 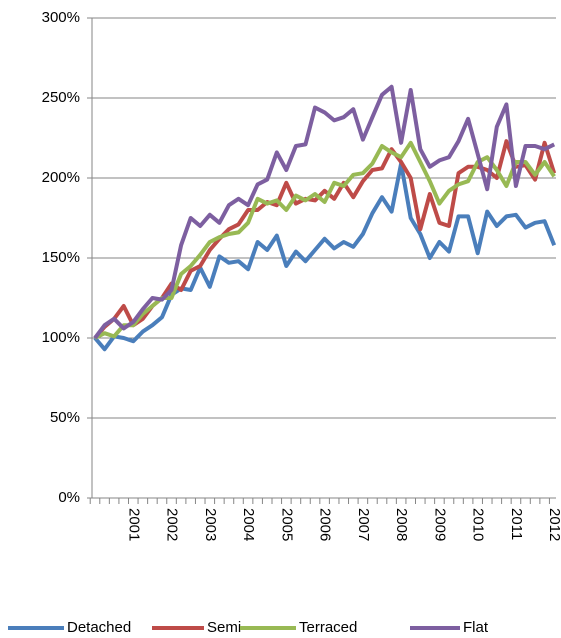 What do you see at coordinates (476, 627) in the screenshot?
I see `legend-label: Flat` at bounding box center [476, 627].